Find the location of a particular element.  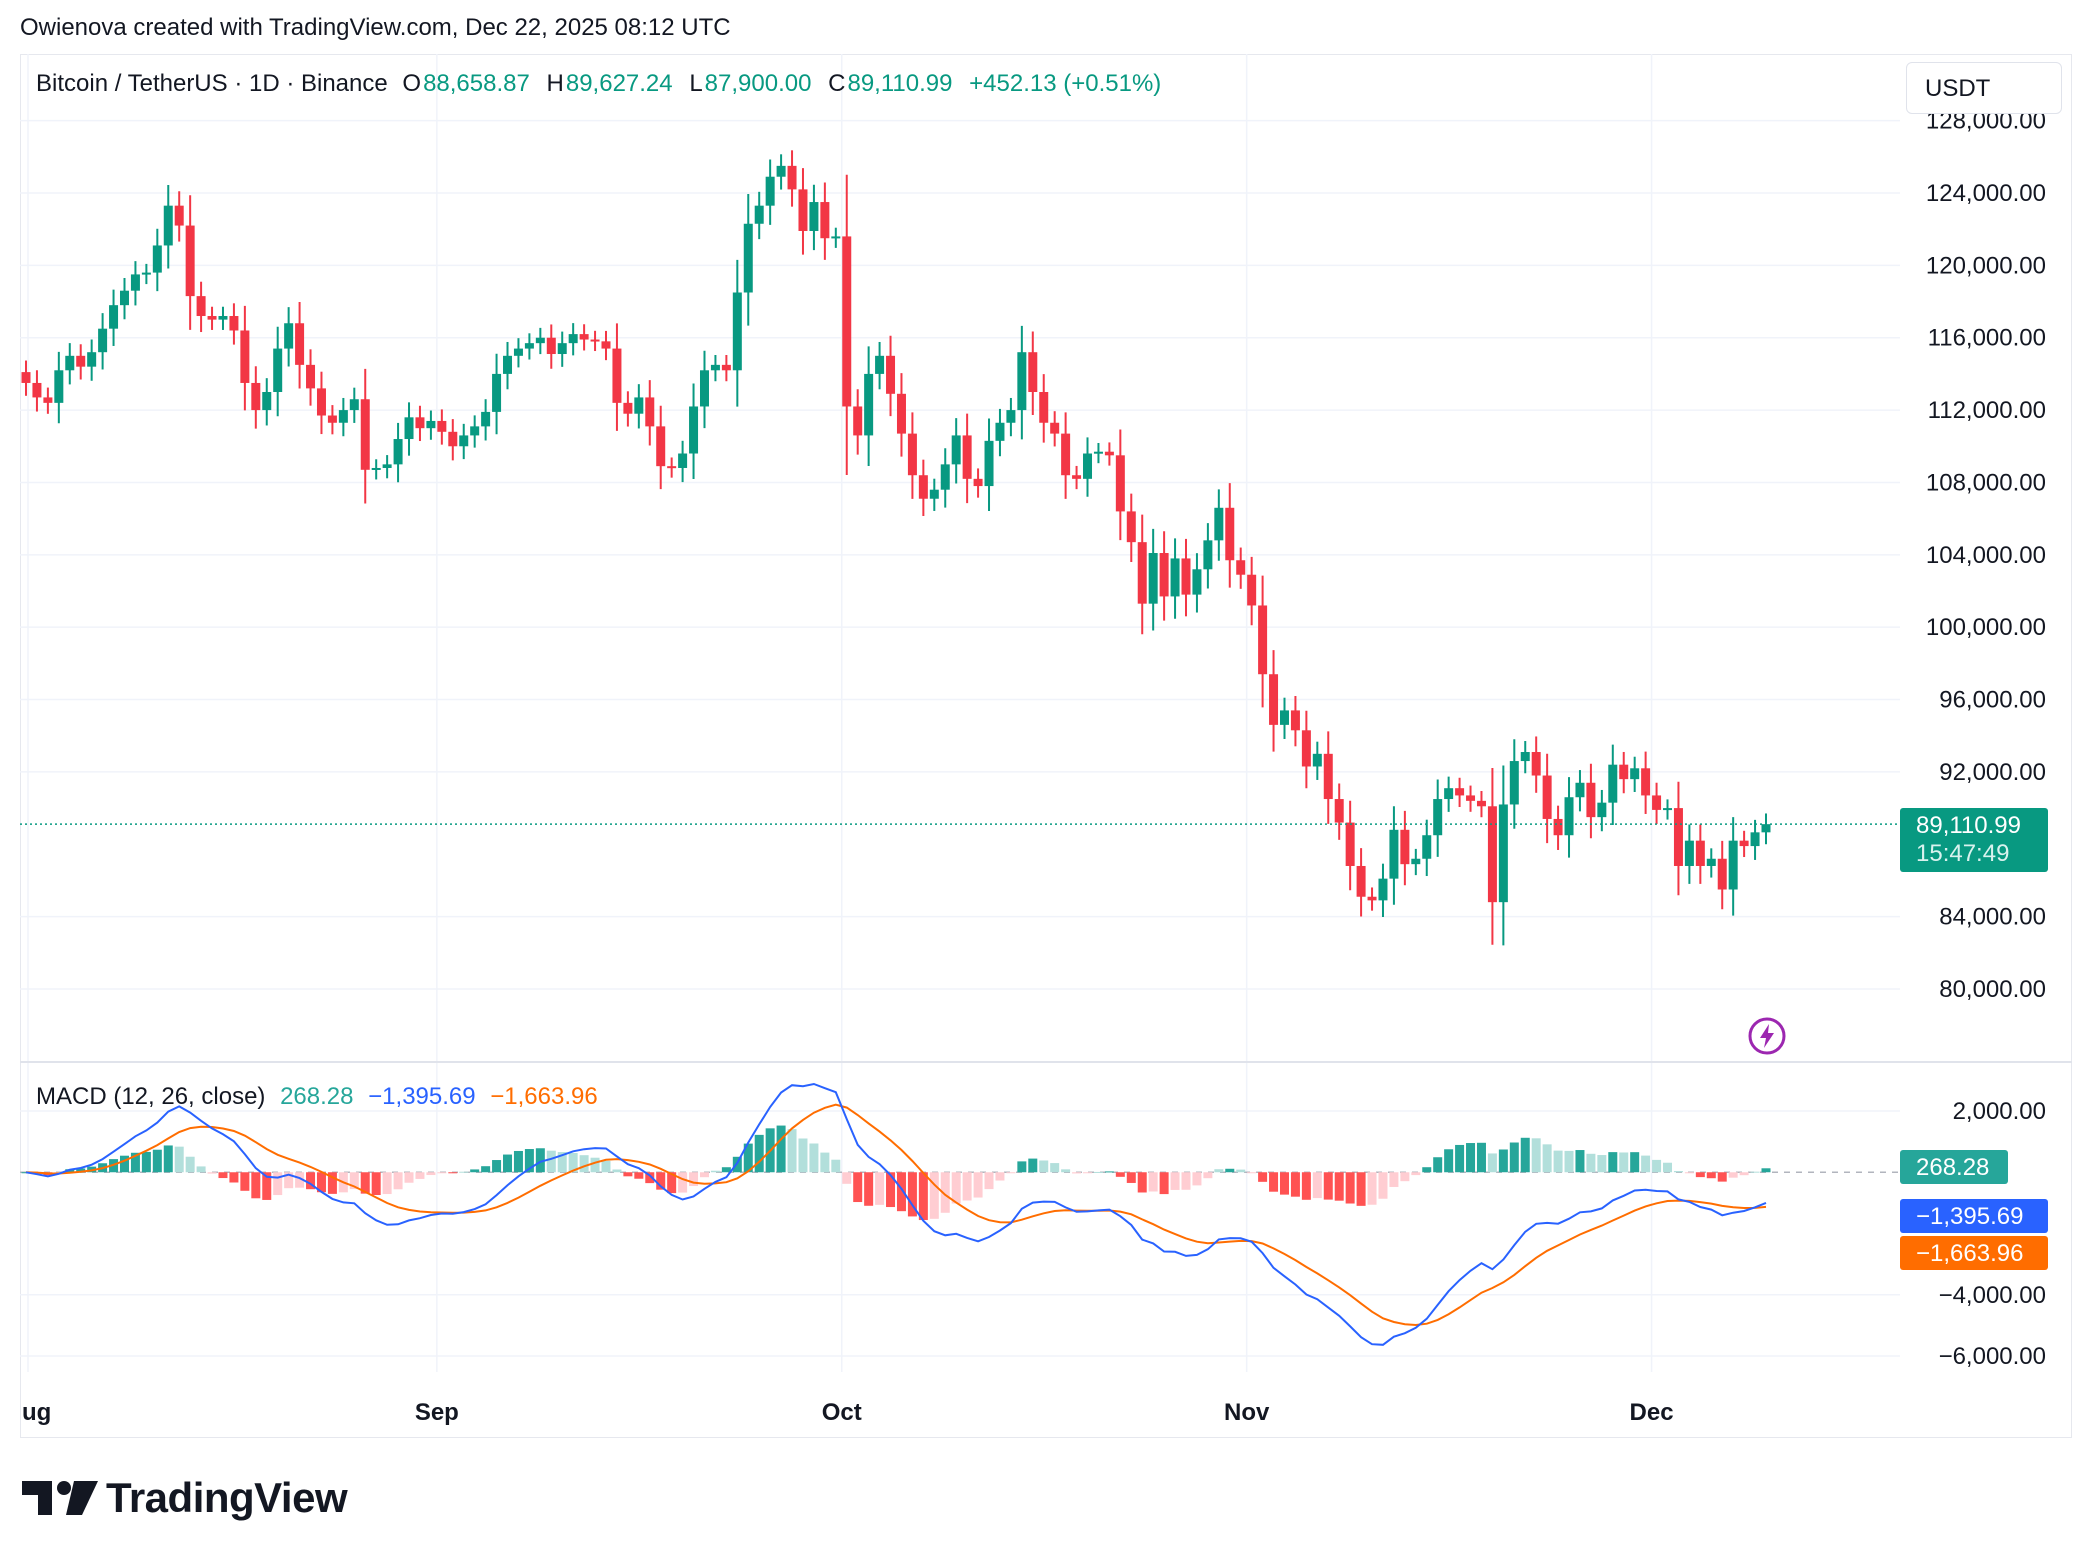

close-label: C is located at coordinates (837, 83).